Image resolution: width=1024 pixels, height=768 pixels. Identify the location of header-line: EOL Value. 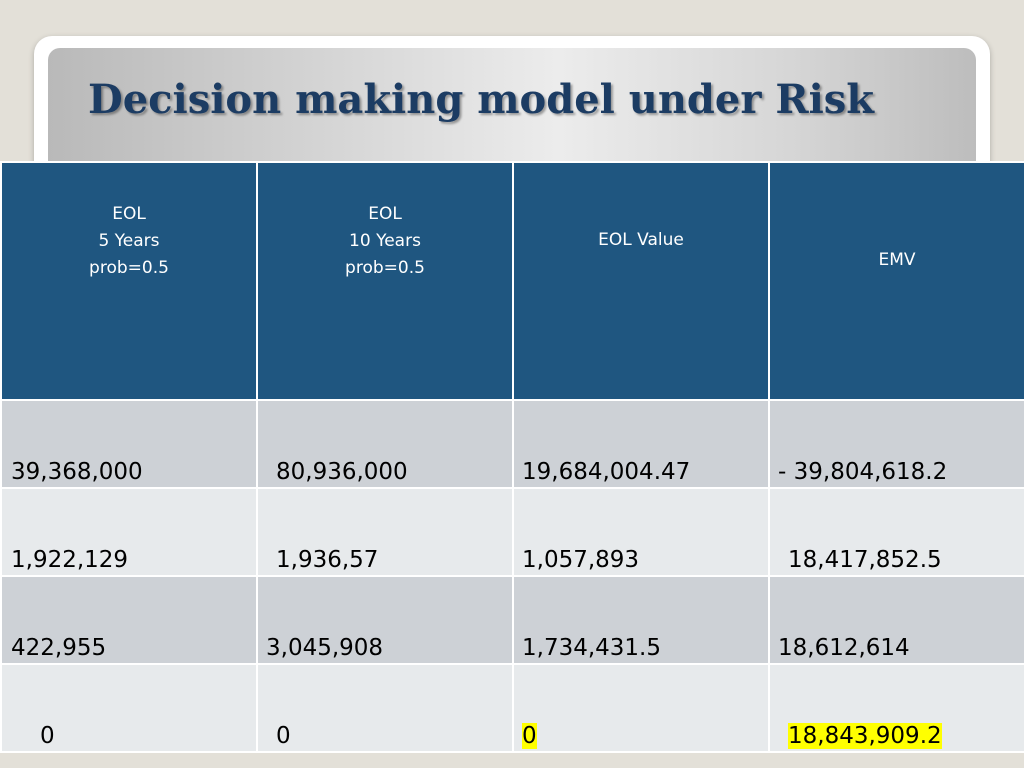
(641, 240).